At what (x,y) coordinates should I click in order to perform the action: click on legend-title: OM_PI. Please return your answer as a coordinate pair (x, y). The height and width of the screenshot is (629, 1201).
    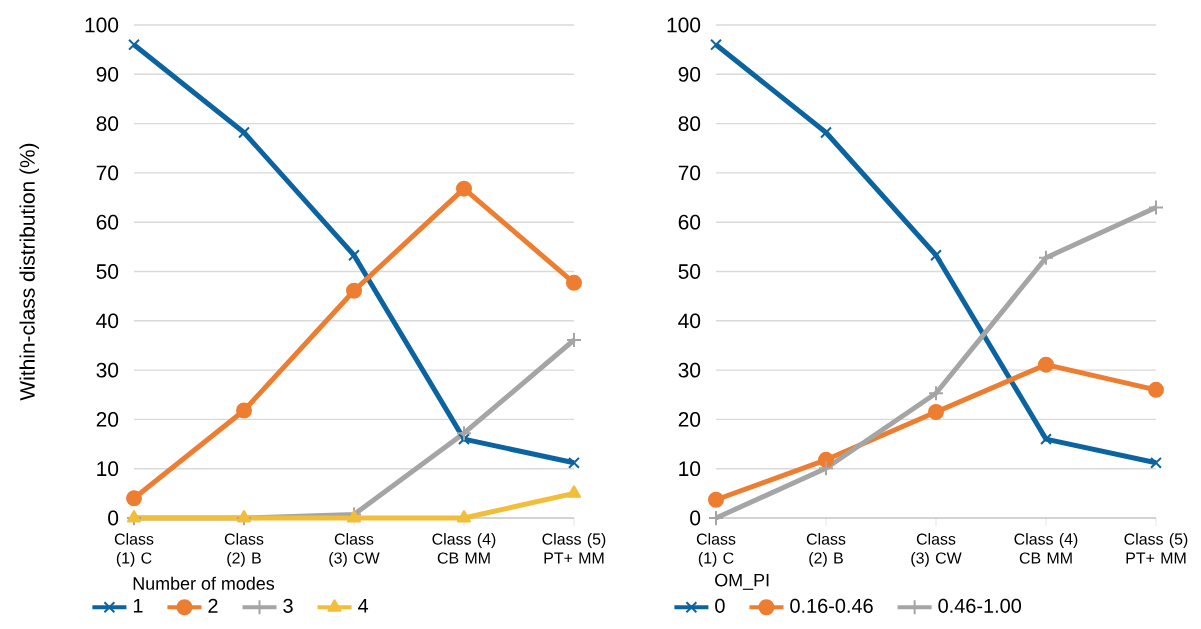
    Looking at the image, I should click on (742, 581).